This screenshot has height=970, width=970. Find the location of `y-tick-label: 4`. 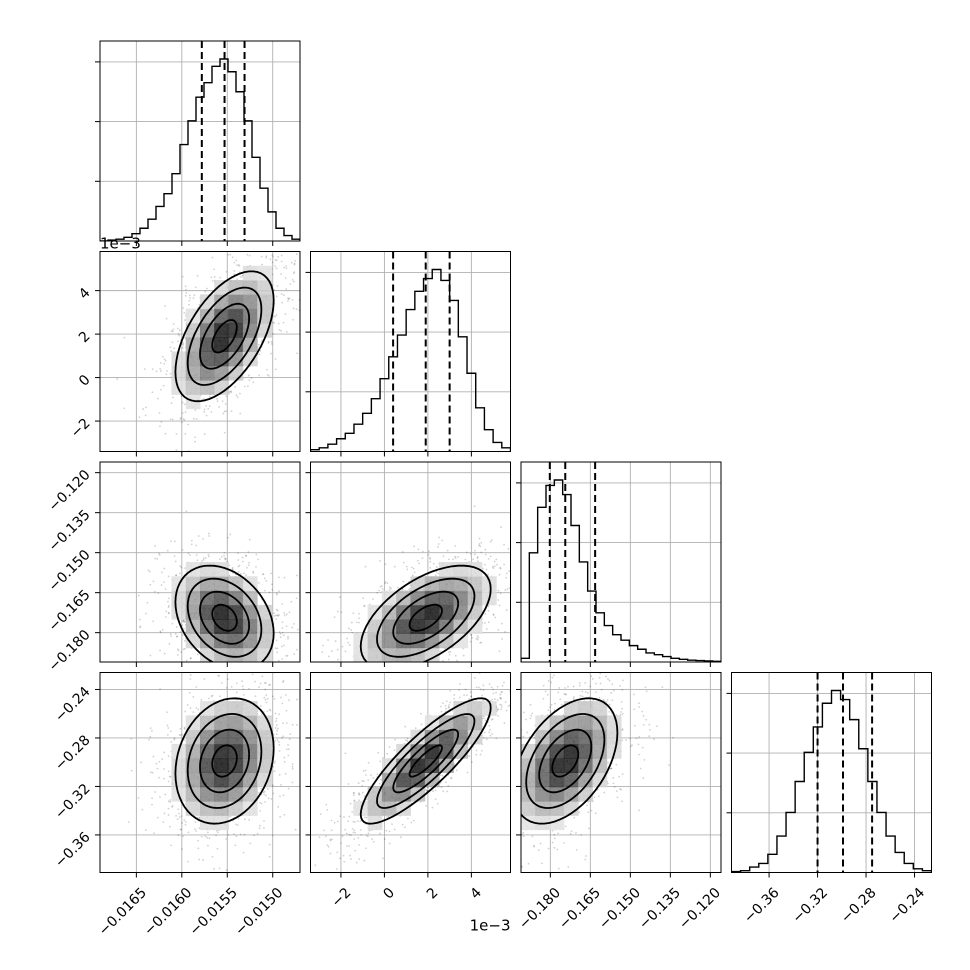

y-tick-label: 4 is located at coordinates (85, 294).